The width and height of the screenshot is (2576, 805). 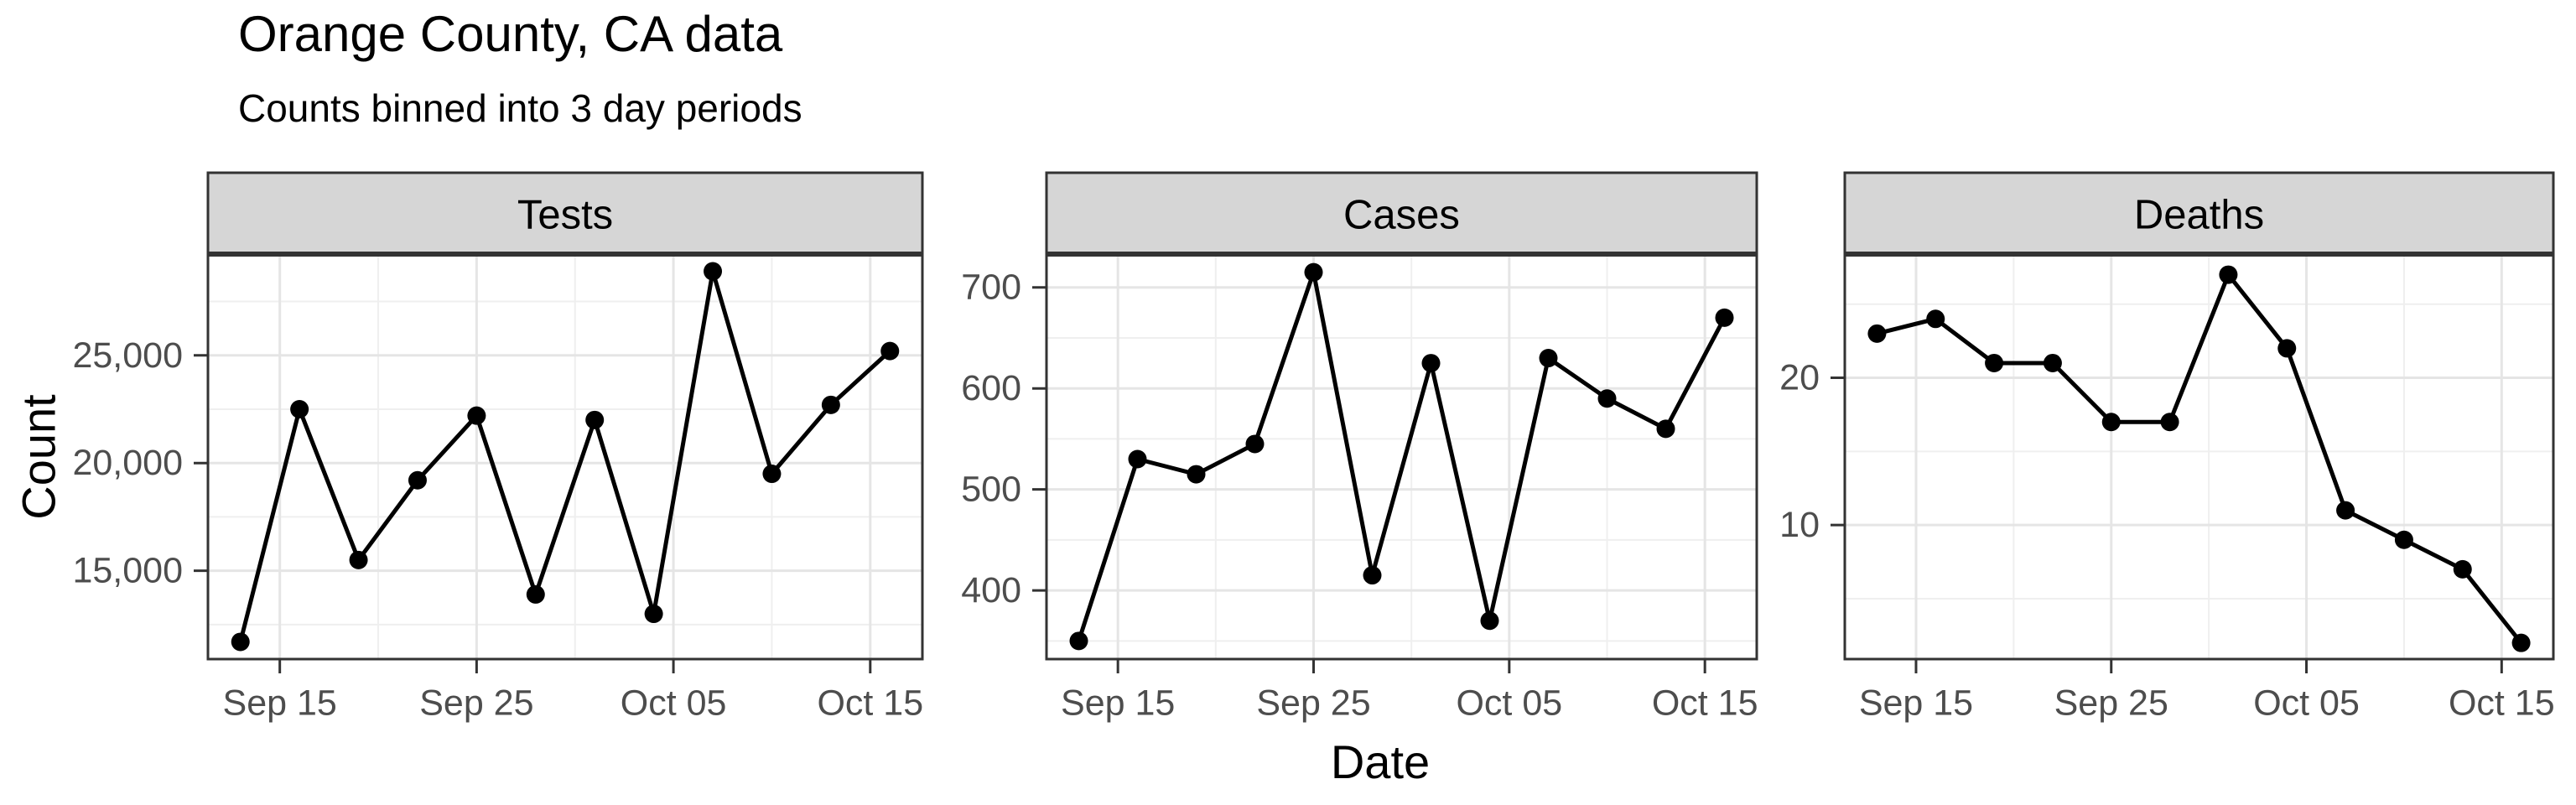 I want to click on y-tick-label: 500, so click(x=991, y=490).